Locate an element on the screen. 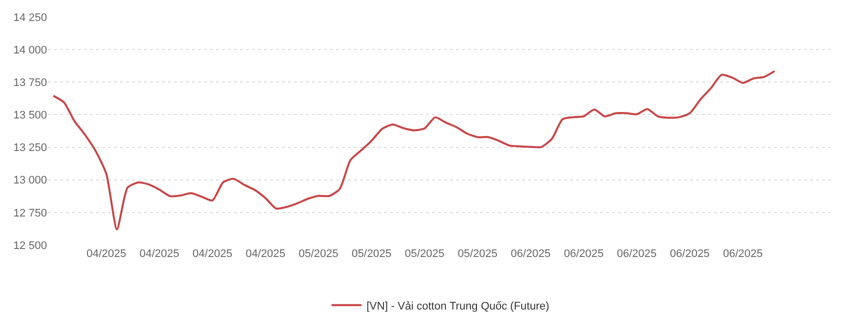  y-tick-label: 14 000 is located at coordinates (30, 50).